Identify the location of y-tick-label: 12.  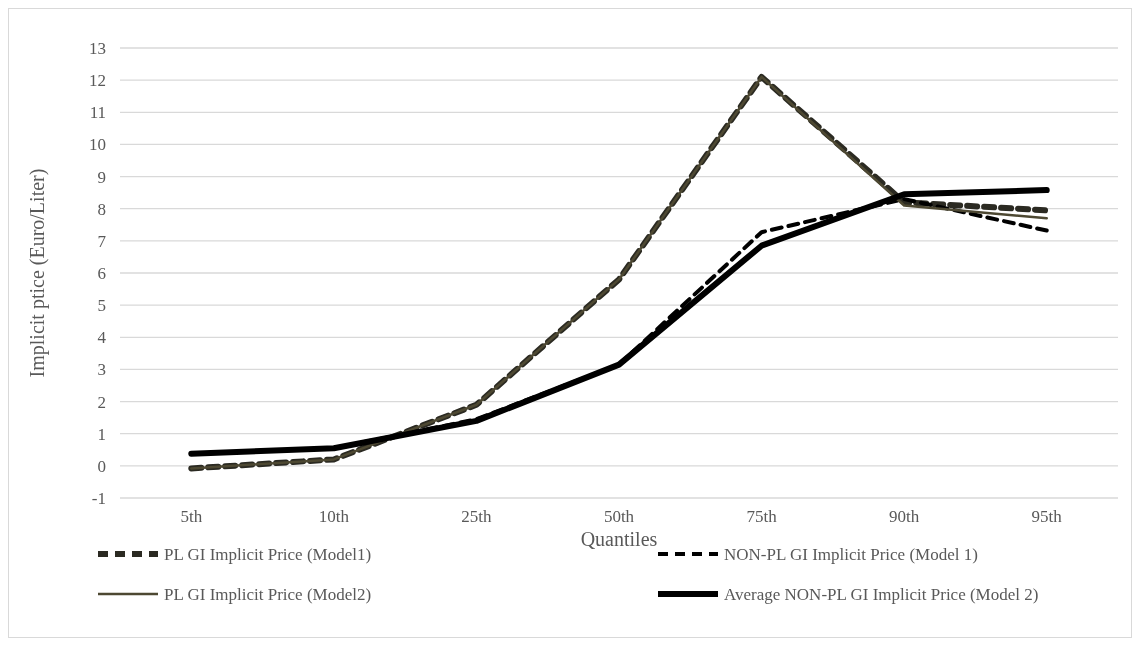
(97, 81).